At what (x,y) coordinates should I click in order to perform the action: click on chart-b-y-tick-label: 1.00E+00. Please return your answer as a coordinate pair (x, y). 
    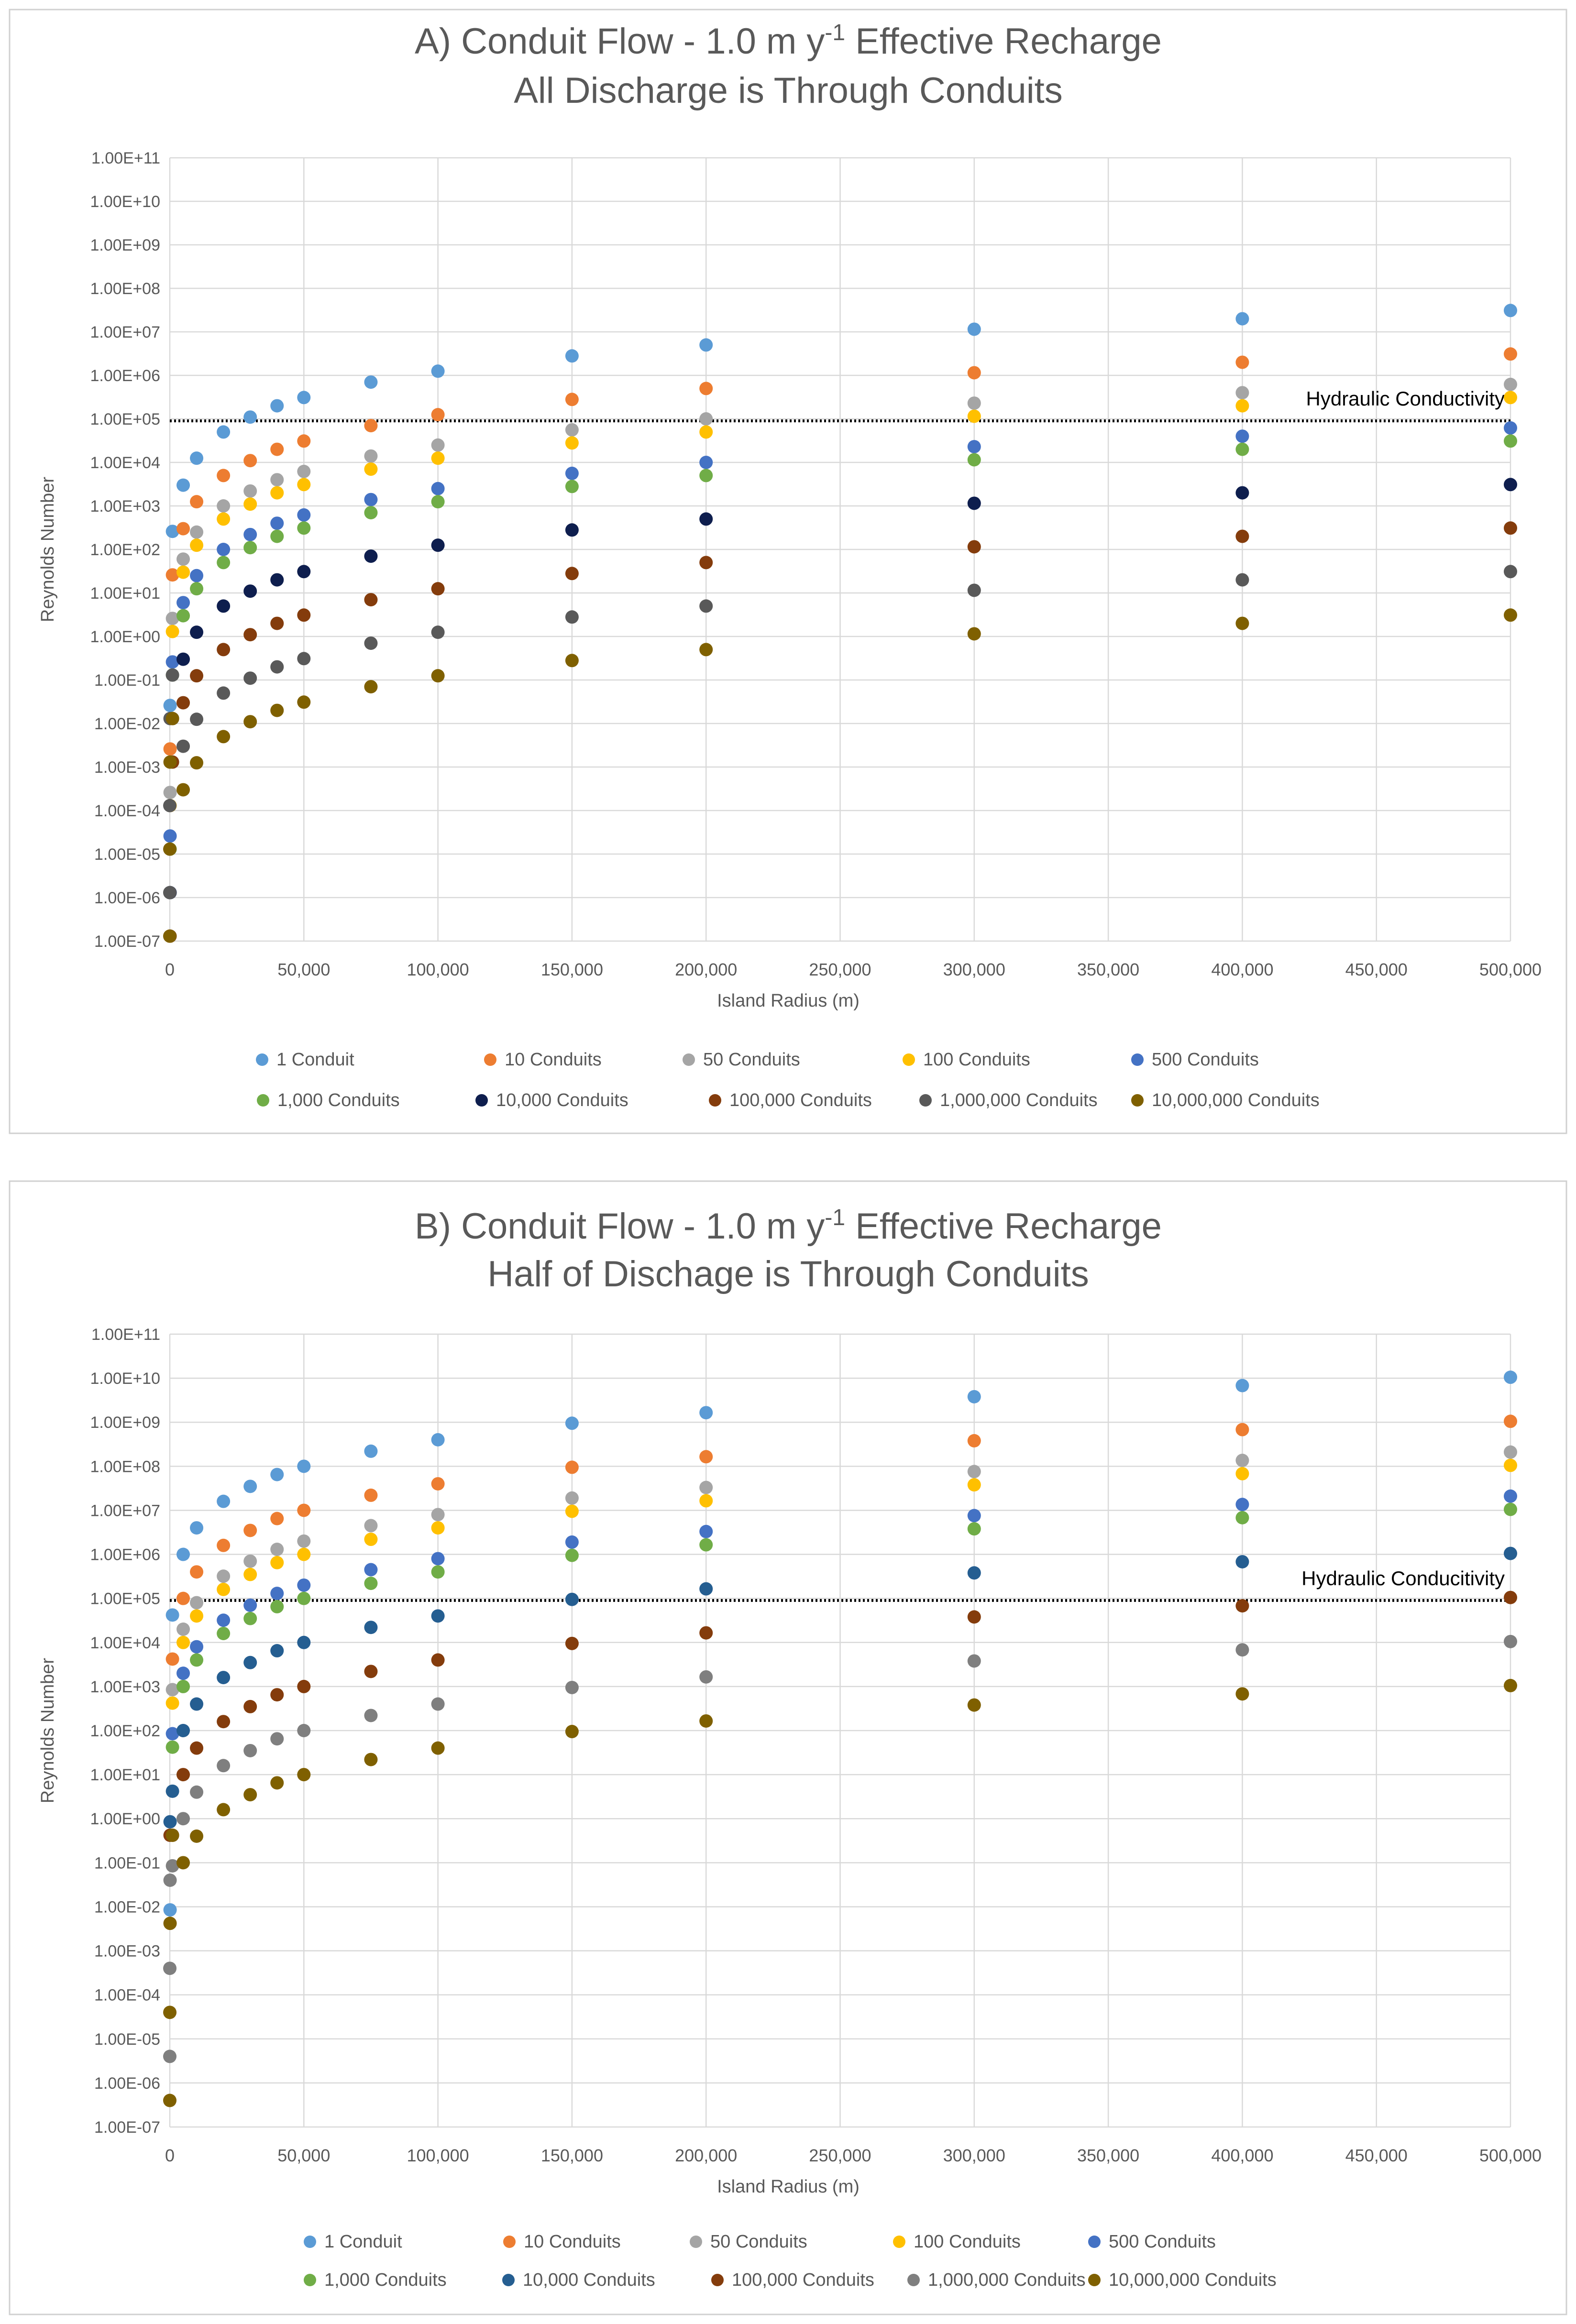
    Looking at the image, I should click on (125, 1819).